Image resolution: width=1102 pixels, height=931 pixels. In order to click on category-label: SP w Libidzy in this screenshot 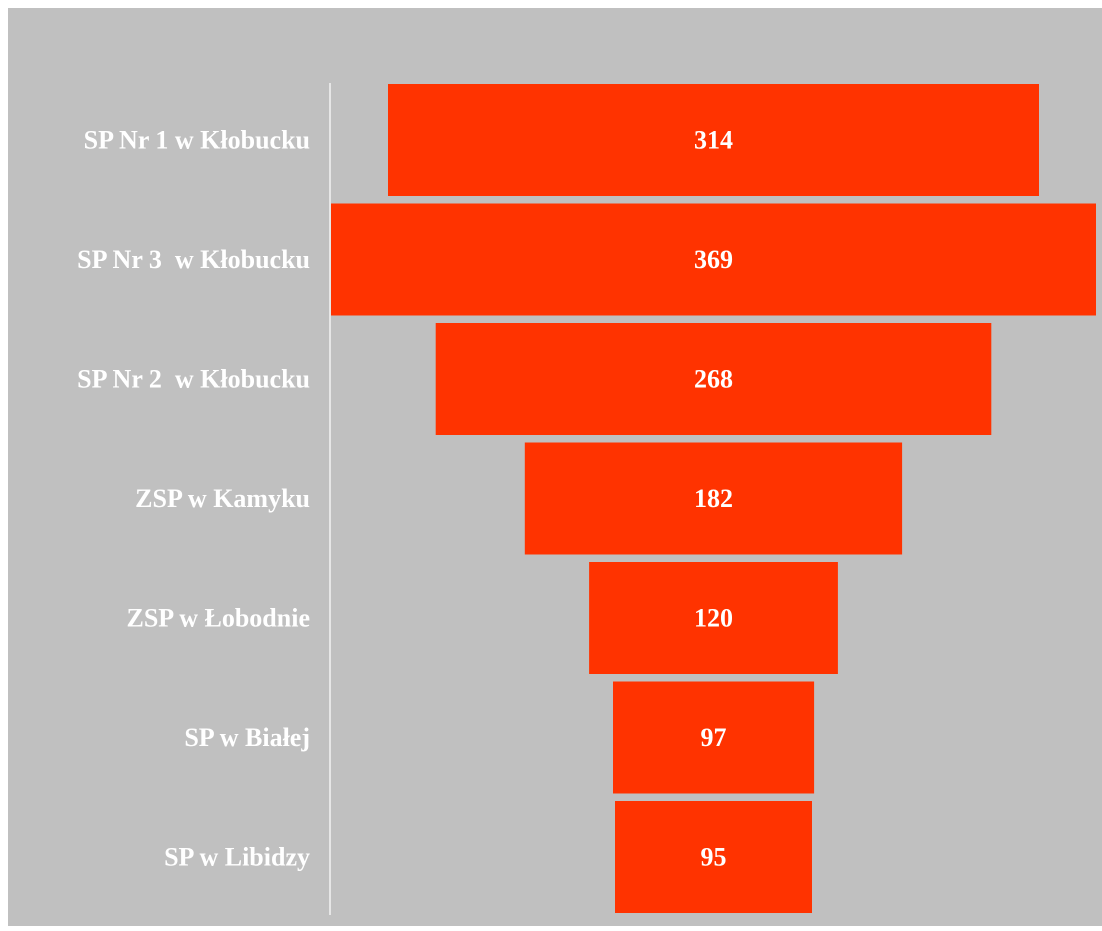, I will do `click(237, 857)`.